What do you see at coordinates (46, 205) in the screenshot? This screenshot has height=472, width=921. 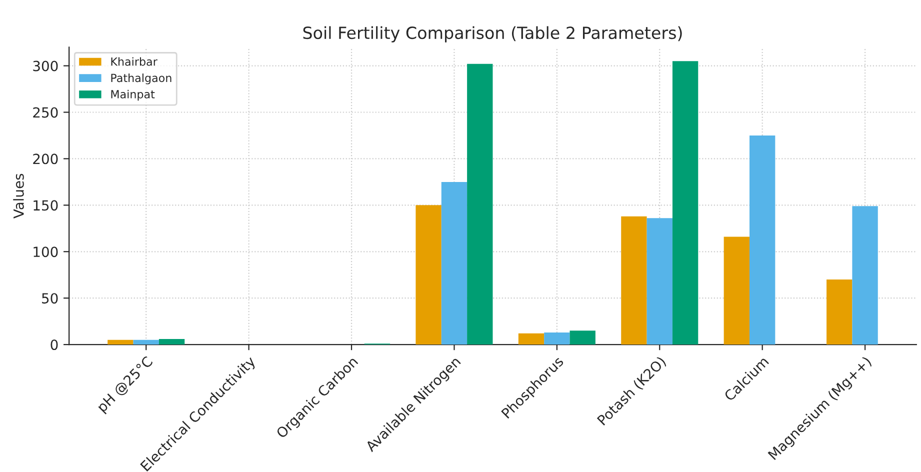 I see `y-tick-label: 150` at bounding box center [46, 205].